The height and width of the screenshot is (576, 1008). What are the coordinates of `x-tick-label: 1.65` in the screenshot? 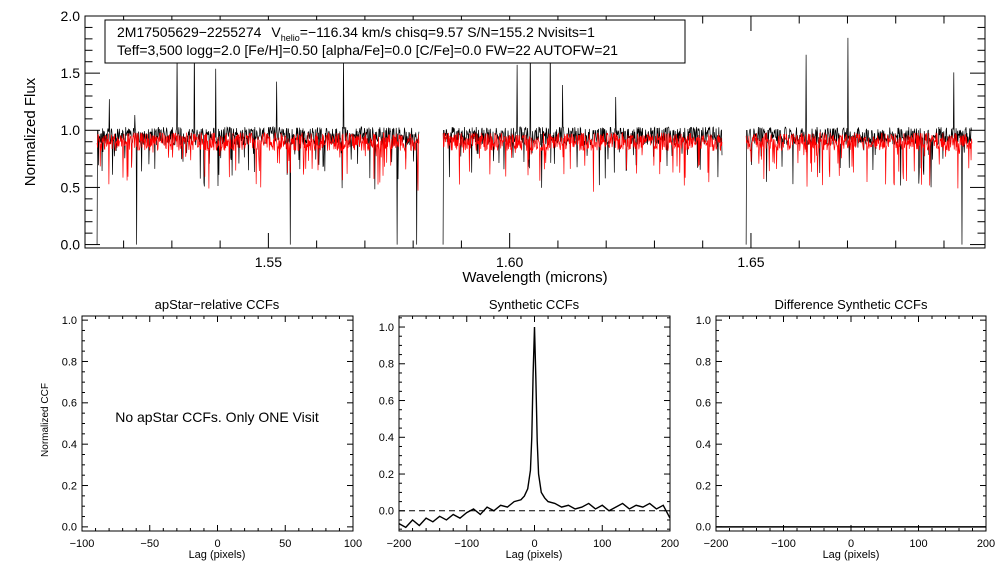 It's located at (750, 262).